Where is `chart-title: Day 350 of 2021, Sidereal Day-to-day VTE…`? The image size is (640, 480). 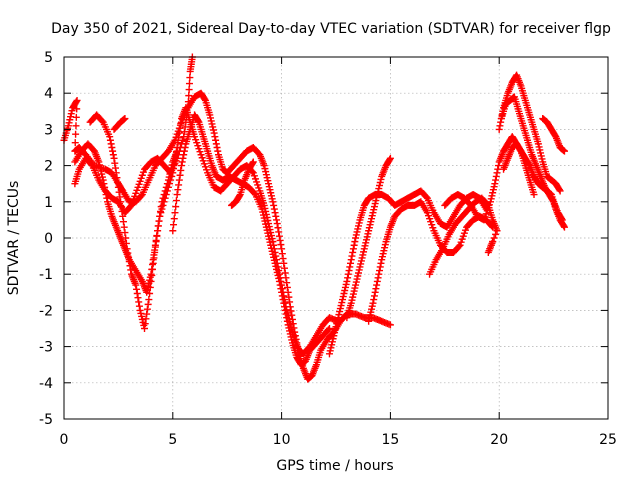 chart-title: Day 350 of 2021, Sidereal Day-to-day VTE… is located at coordinates (331, 29).